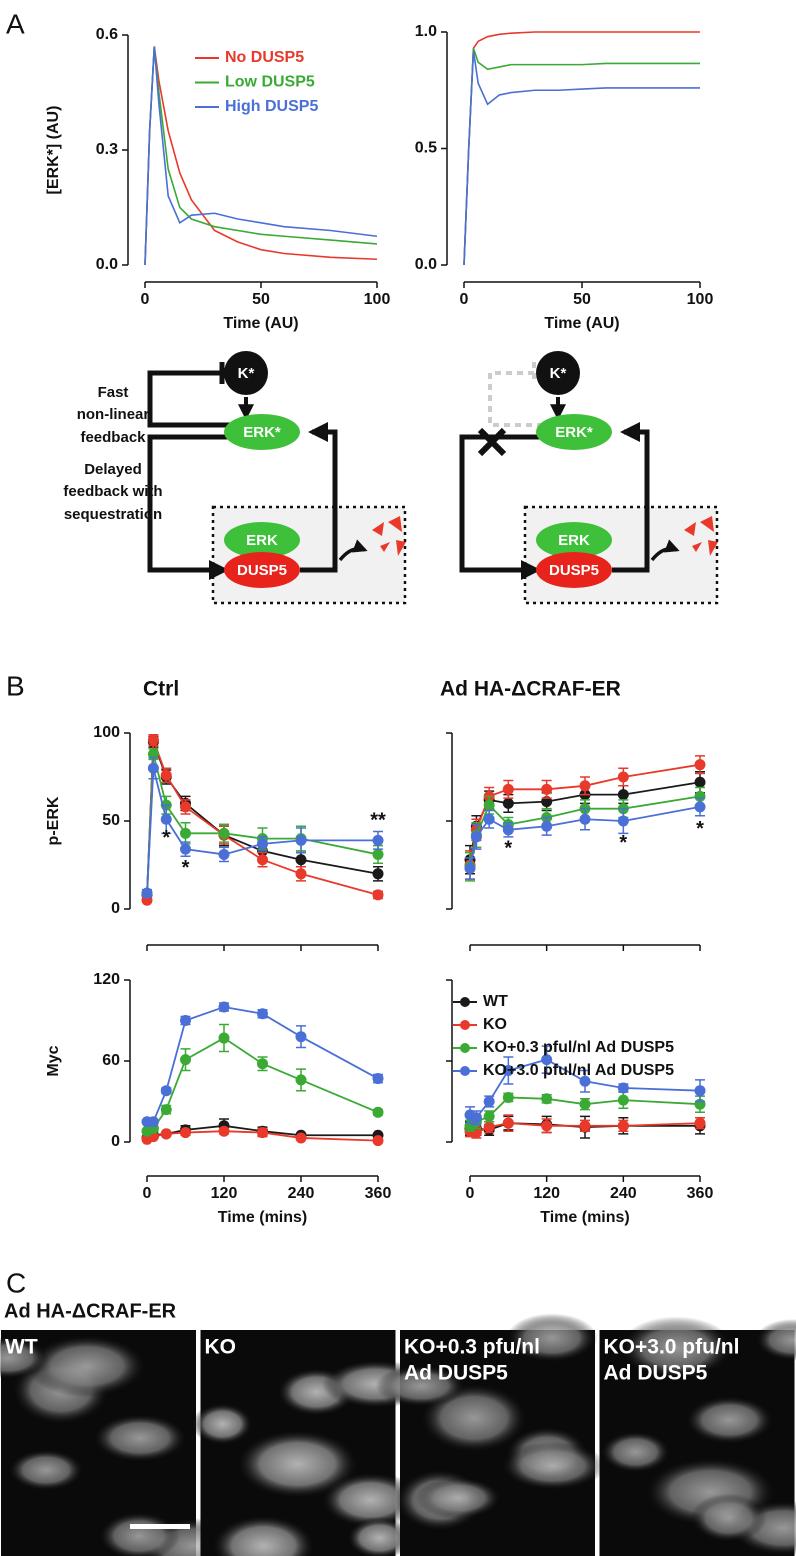  I want to click on y-tick-label: 0.3, so click(107, 149).